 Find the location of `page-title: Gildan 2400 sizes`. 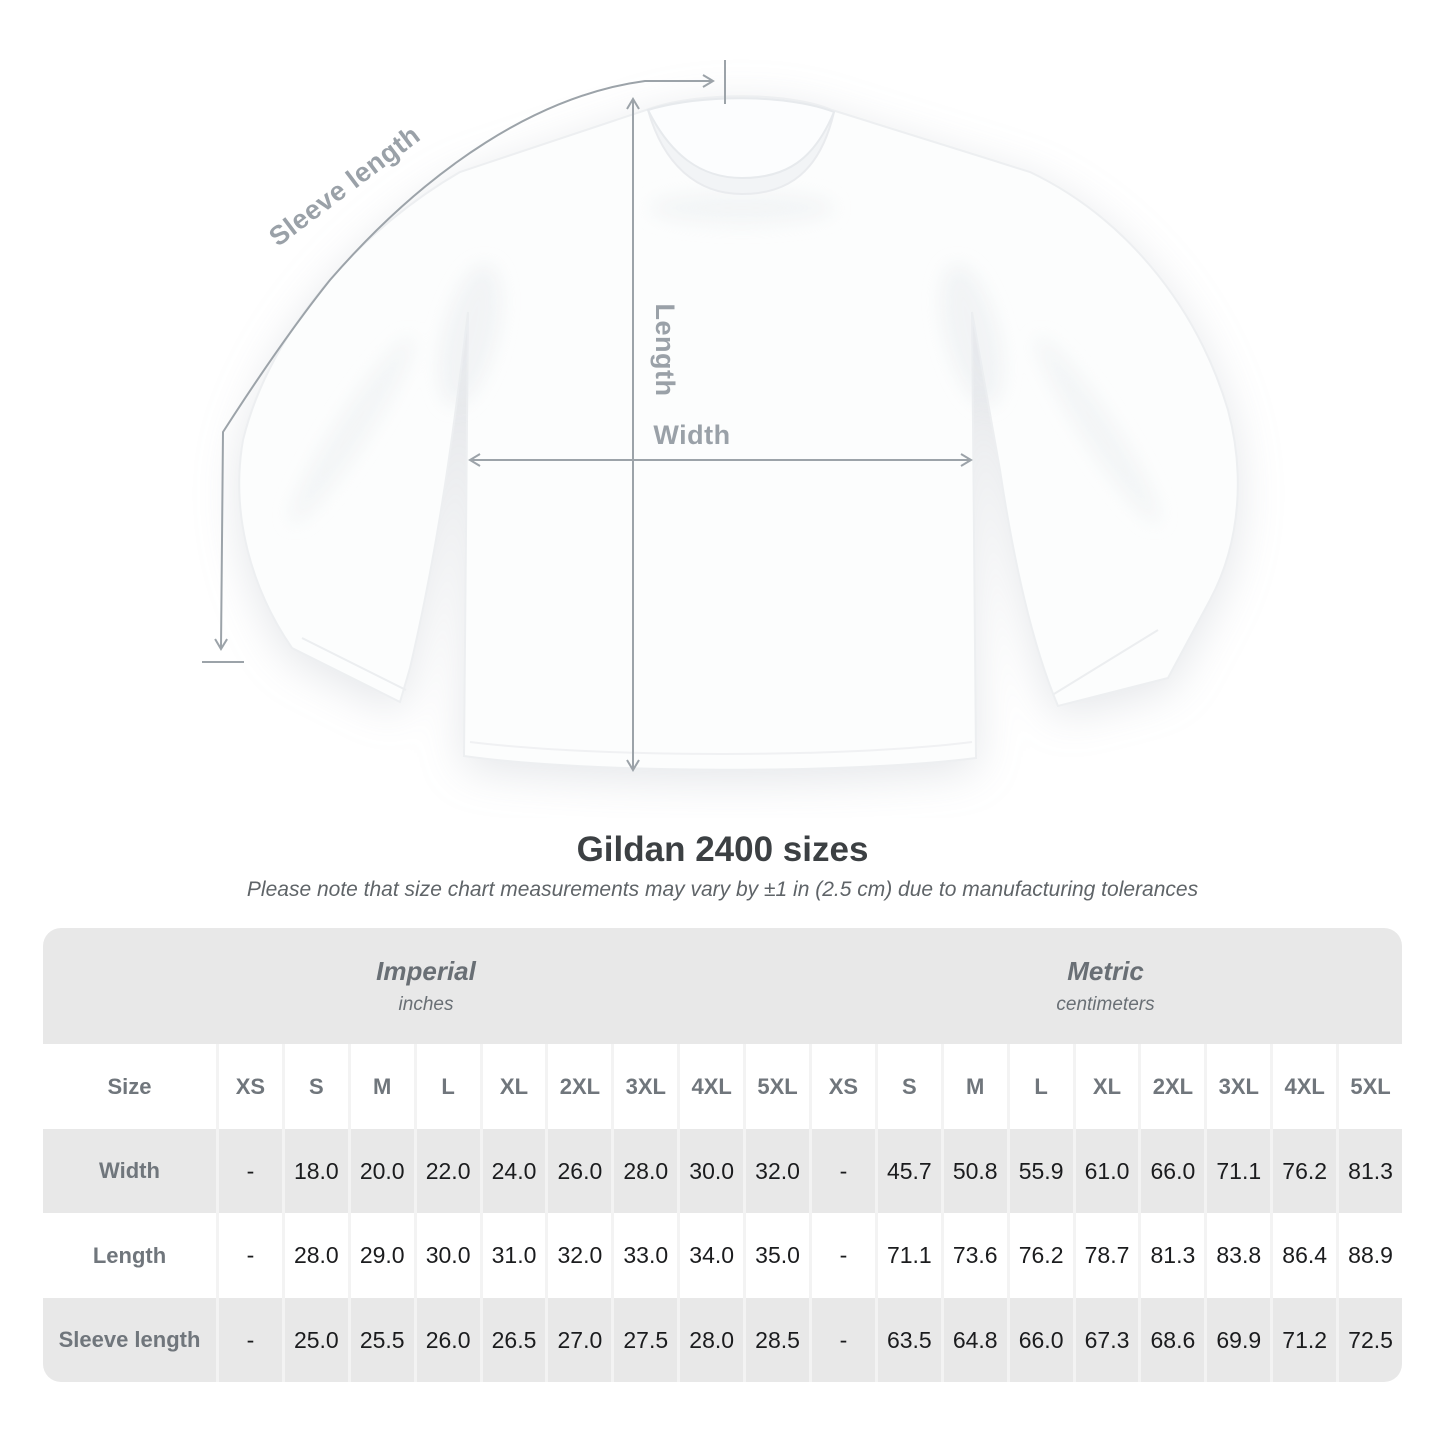

page-title: Gildan 2400 sizes is located at coordinates (722, 849).